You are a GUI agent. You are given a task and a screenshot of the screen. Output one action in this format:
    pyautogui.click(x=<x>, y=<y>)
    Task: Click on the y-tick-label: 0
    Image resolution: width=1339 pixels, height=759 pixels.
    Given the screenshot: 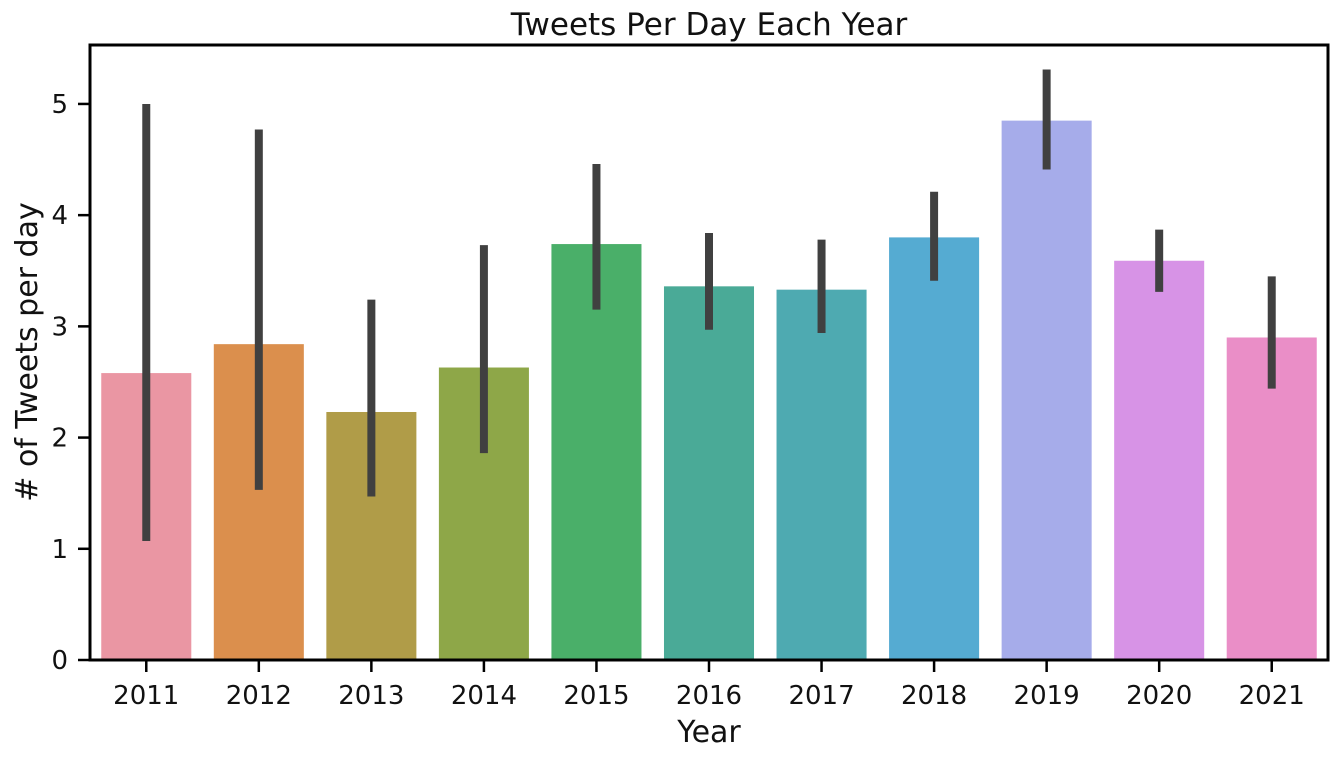 What is the action you would take?
    pyautogui.click(x=59, y=661)
    